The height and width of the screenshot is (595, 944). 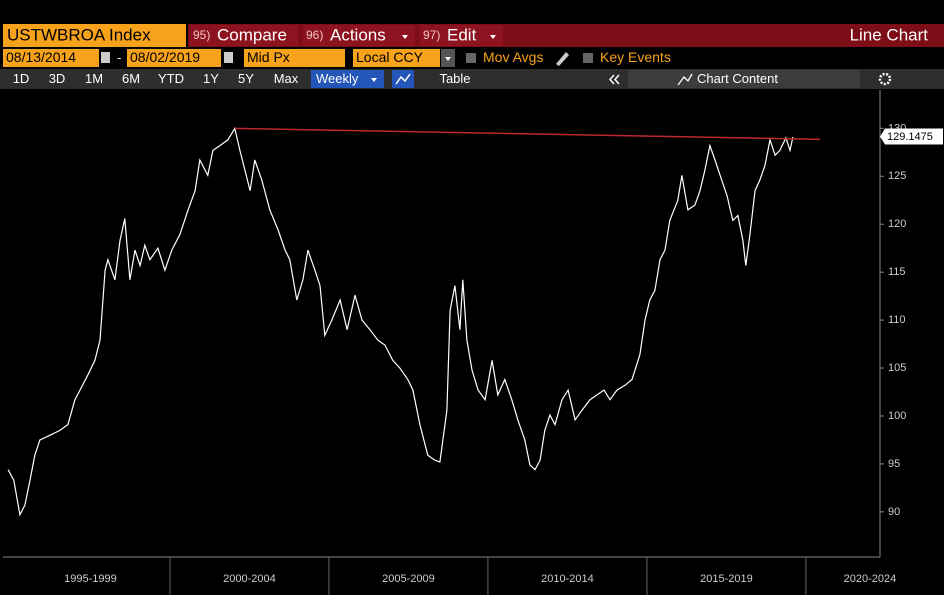 What do you see at coordinates (286, 78) in the screenshot?
I see `period-button: Max` at bounding box center [286, 78].